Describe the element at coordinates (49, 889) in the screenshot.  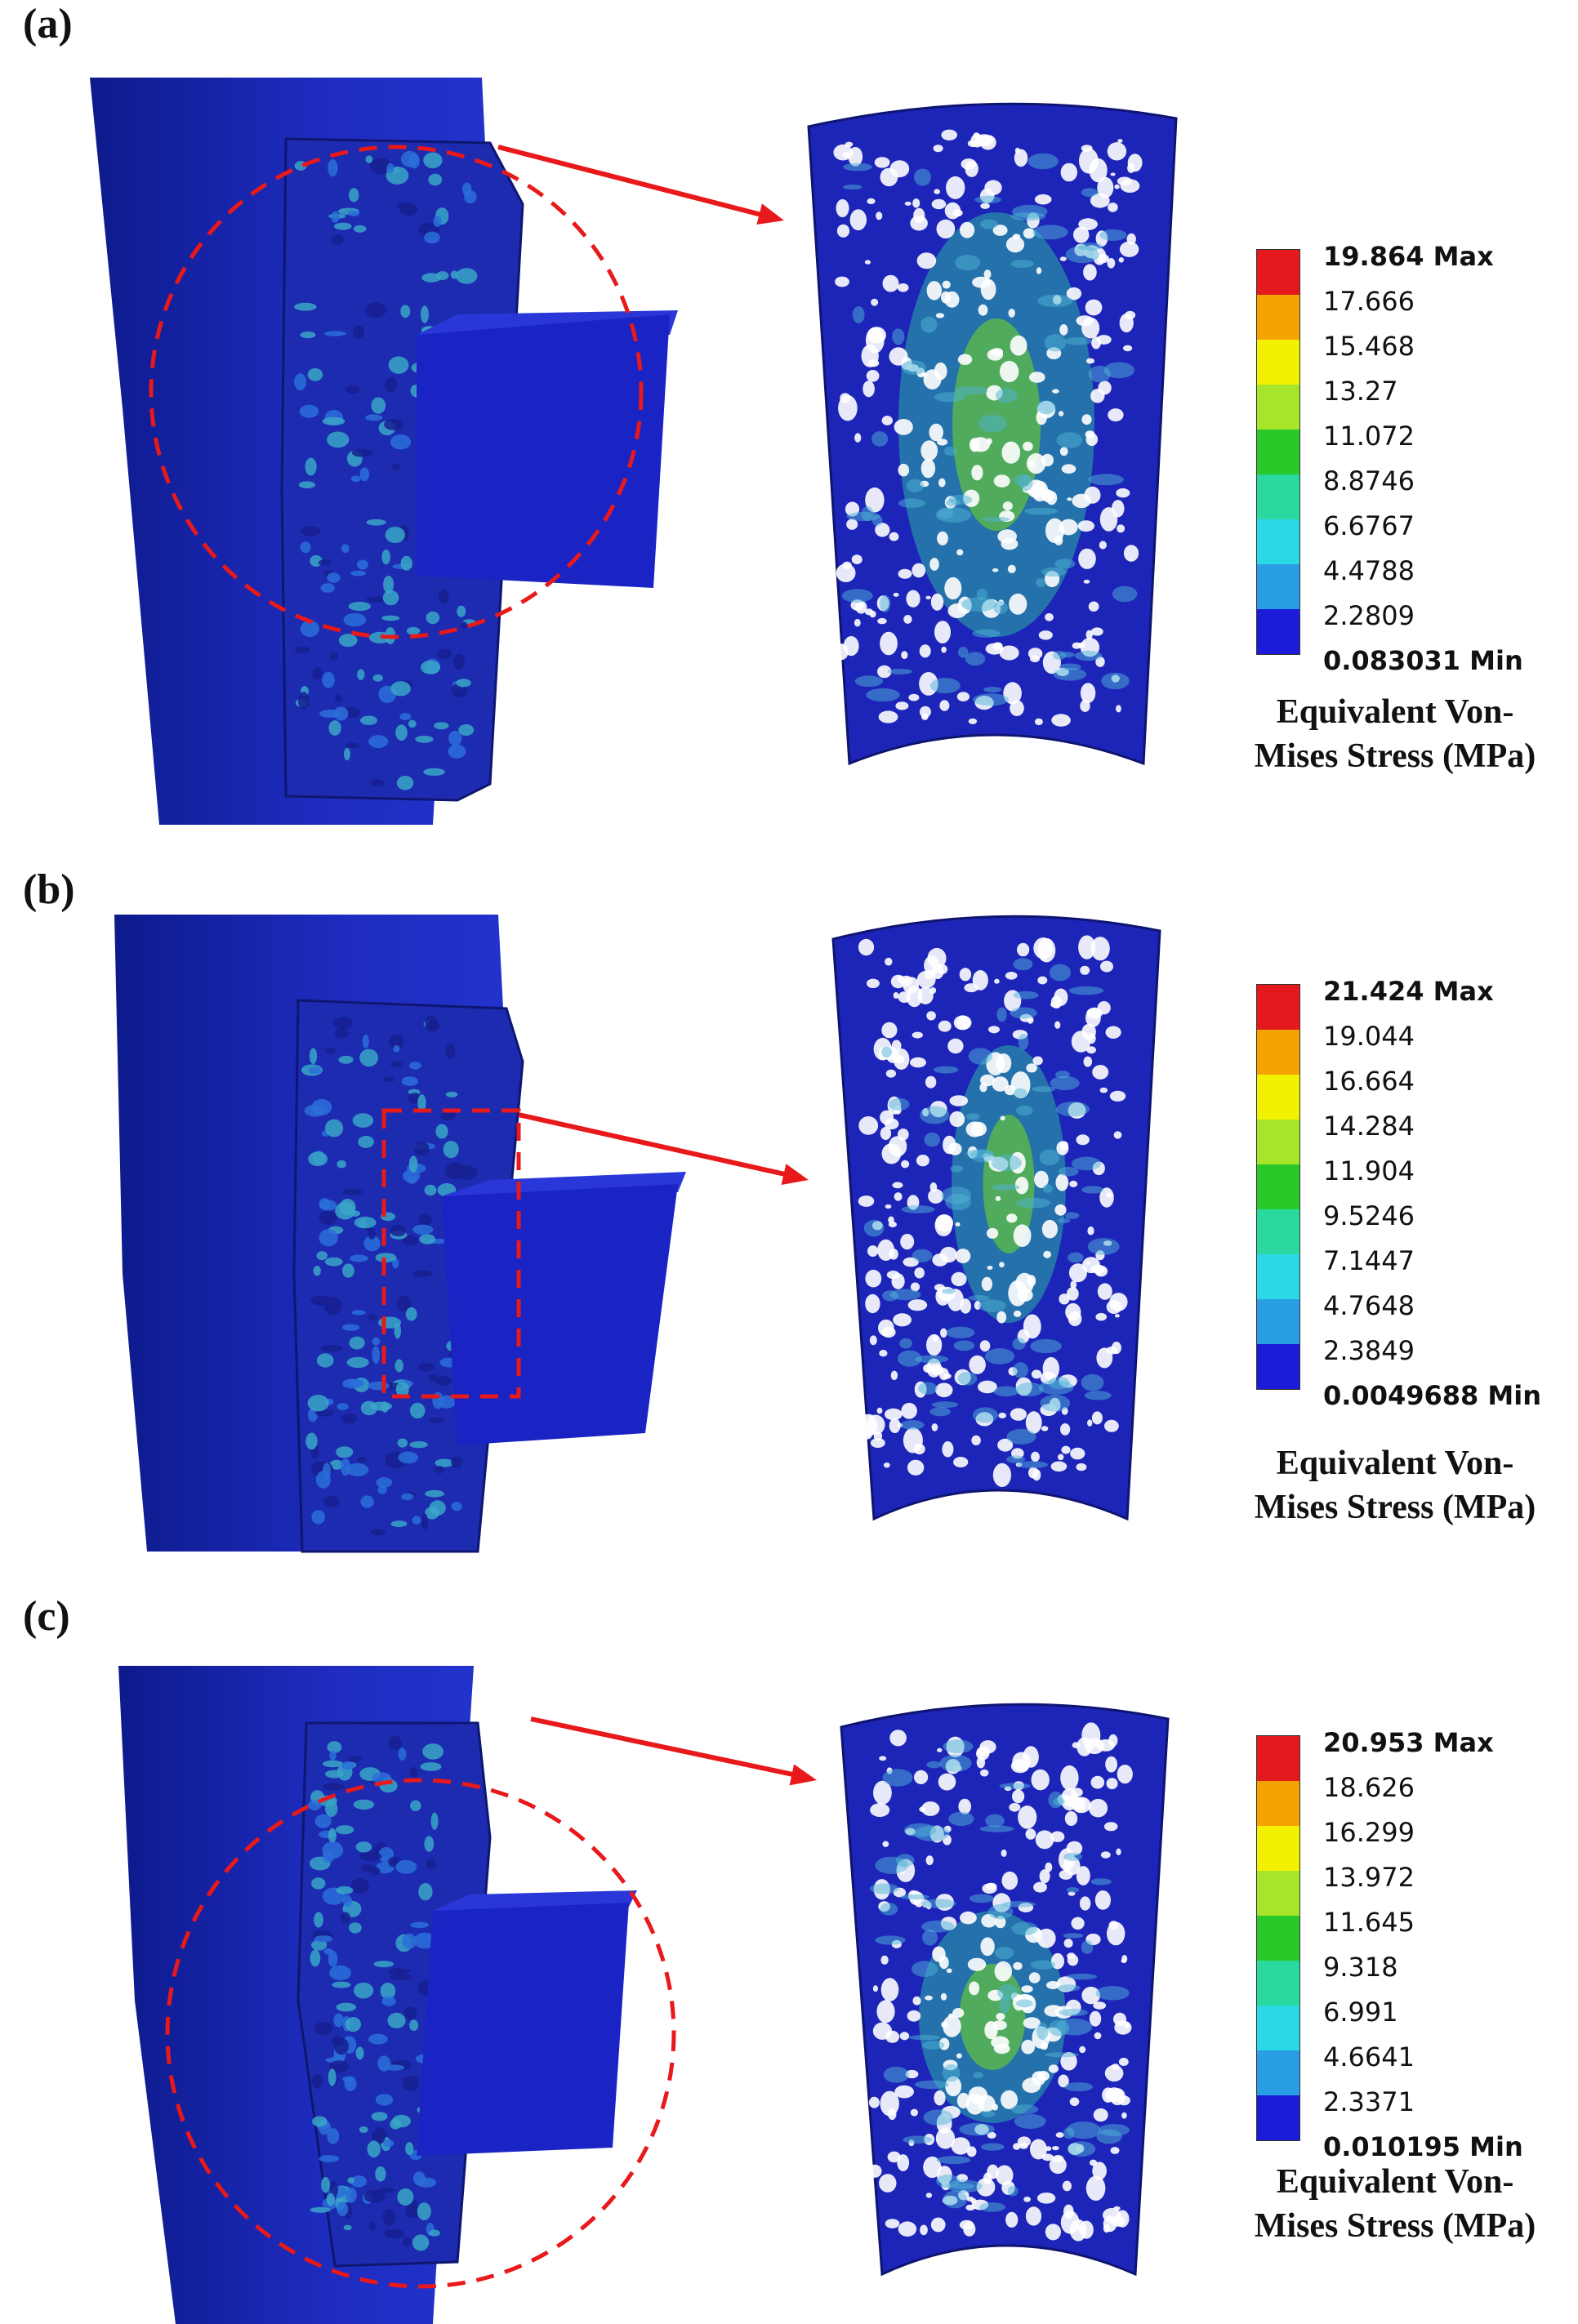
I see `panel-label: (b)` at that location.